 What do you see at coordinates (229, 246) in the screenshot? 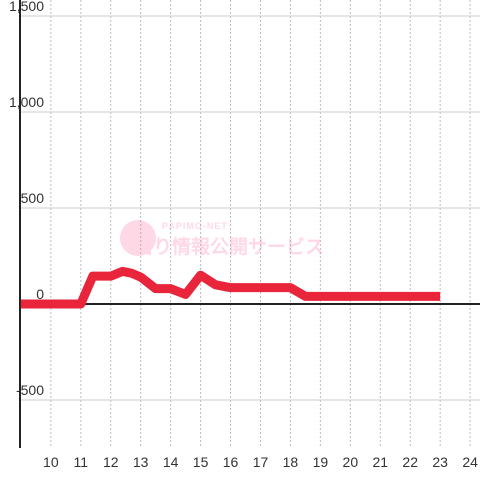
I see `watermark-text: 当り情報公開サービス` at bounding box center [229, 246].